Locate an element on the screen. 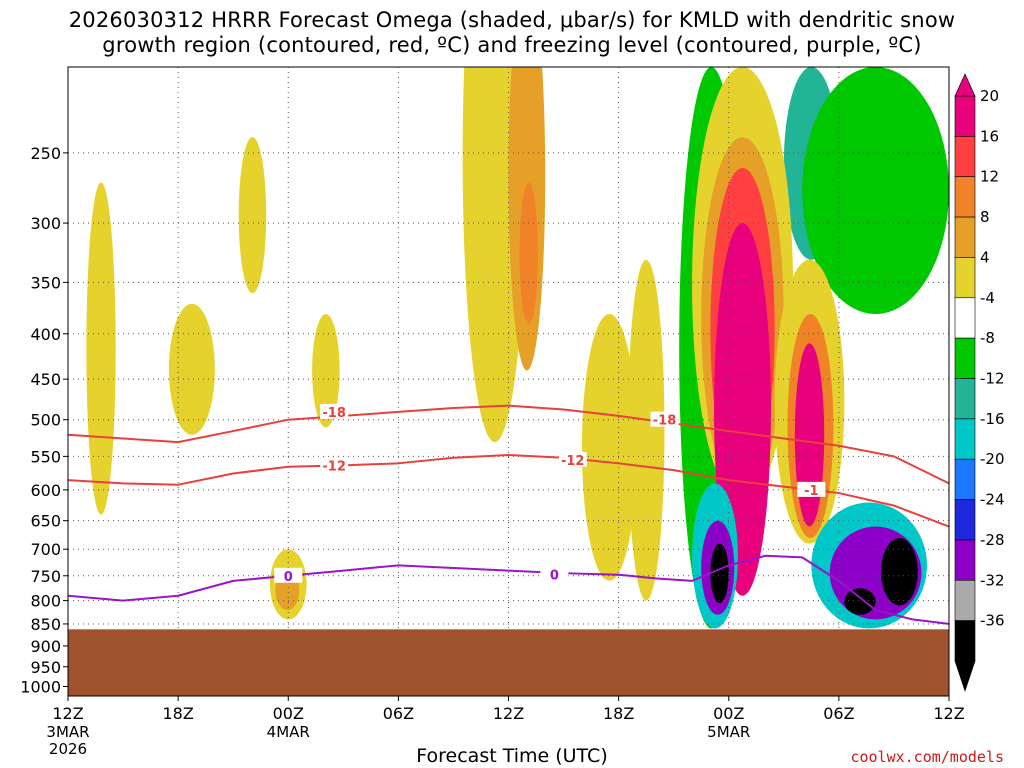 The image size is (1024, 768). colorbar-label: -20 is located at coordinates (992, 459).